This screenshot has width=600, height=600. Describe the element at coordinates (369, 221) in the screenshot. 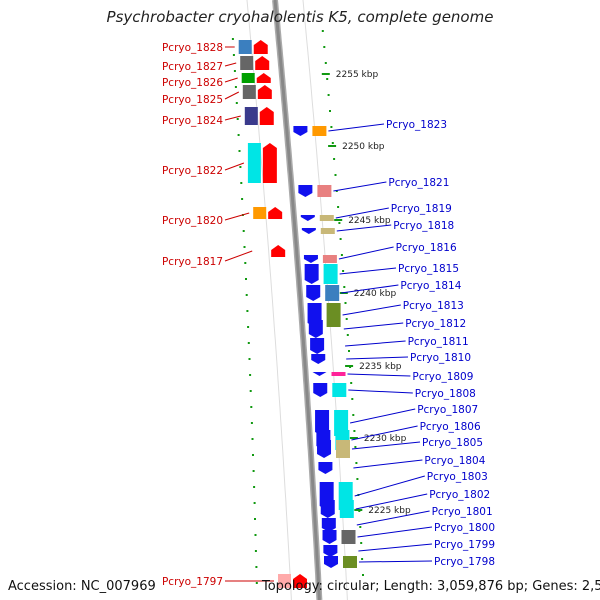

I see `ruler-label: 2245 kbp` at that location.